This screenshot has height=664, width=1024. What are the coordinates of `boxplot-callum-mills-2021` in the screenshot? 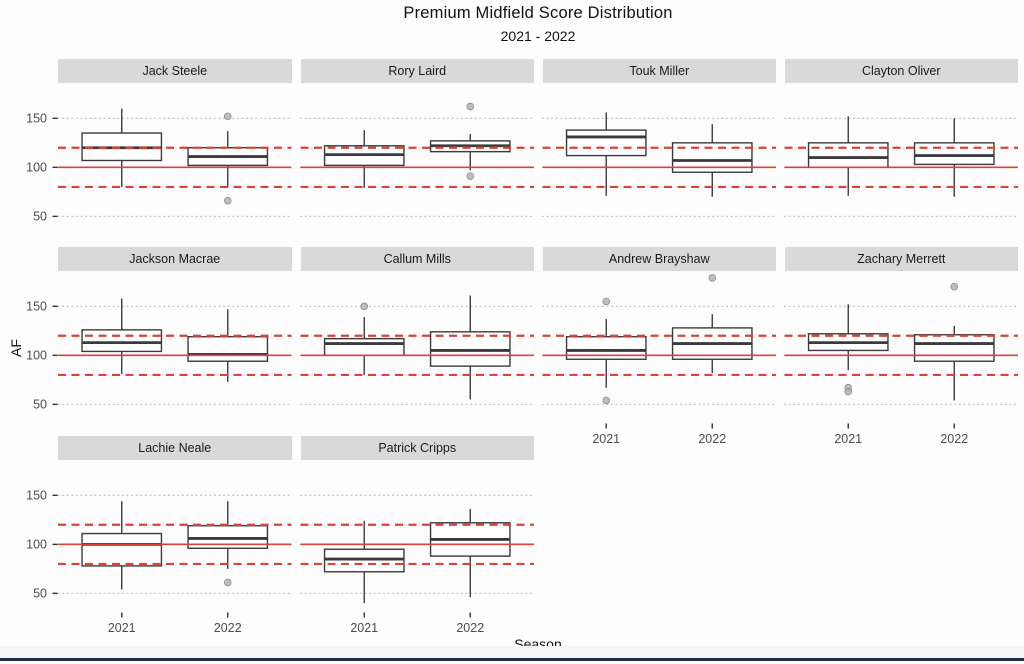 It's located at (364, 346).